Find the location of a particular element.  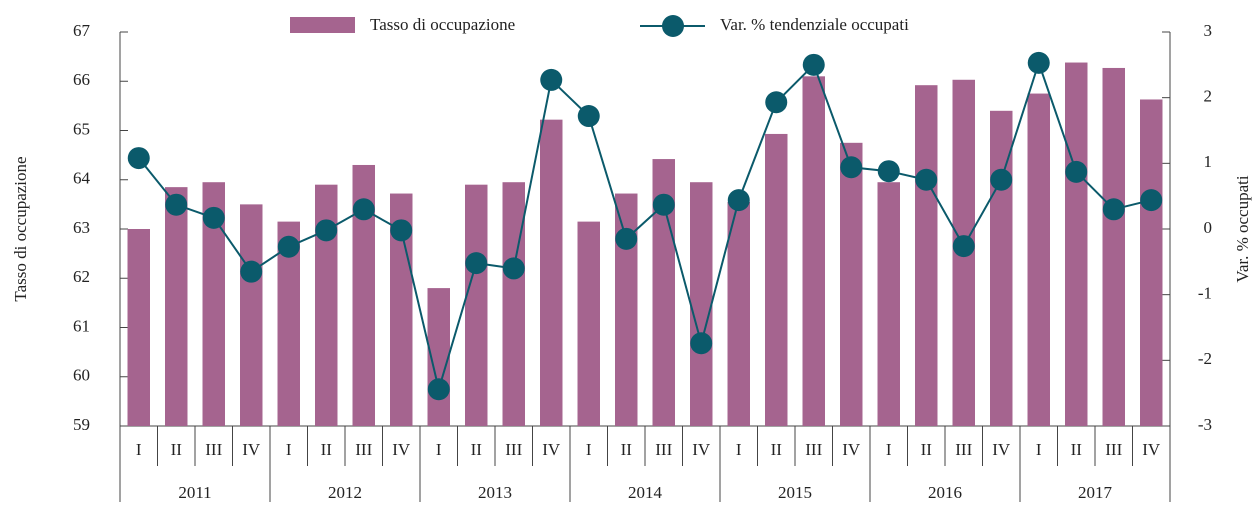

y-tick-label: 64 is located at coordinates (82, 178).